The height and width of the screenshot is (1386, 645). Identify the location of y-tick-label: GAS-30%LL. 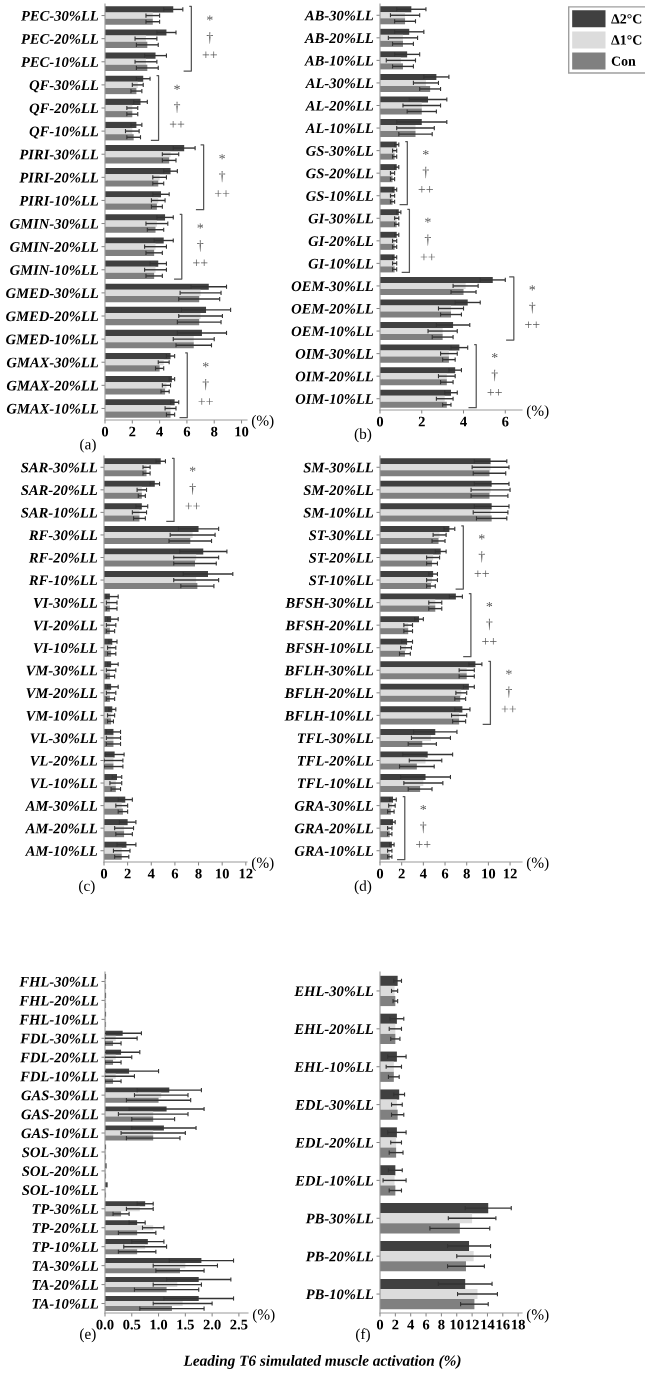
(60, 1095).